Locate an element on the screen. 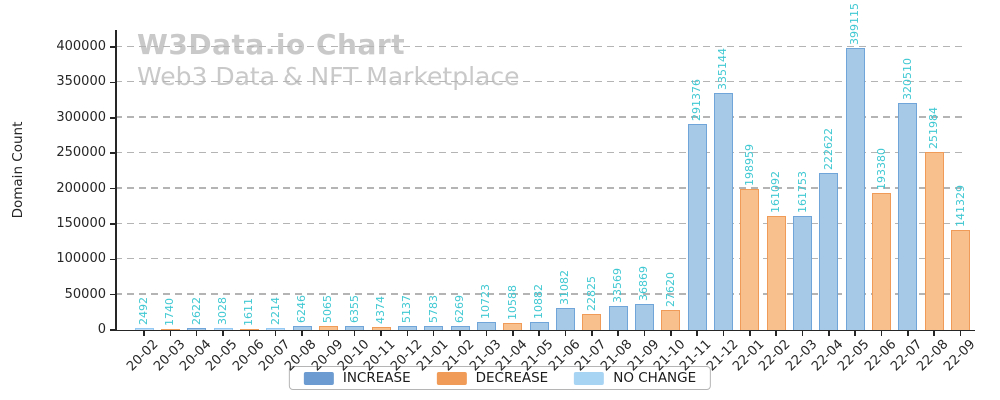  y-axis is located at coordinates (116, 180).